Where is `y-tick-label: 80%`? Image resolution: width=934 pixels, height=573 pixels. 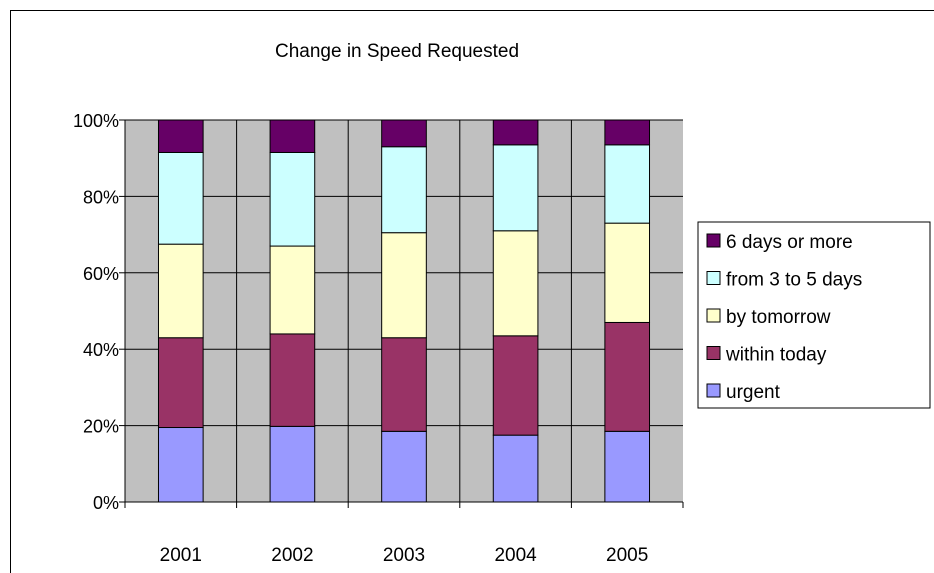
y-tick-label: 80% is located at coordinates (101, 197).